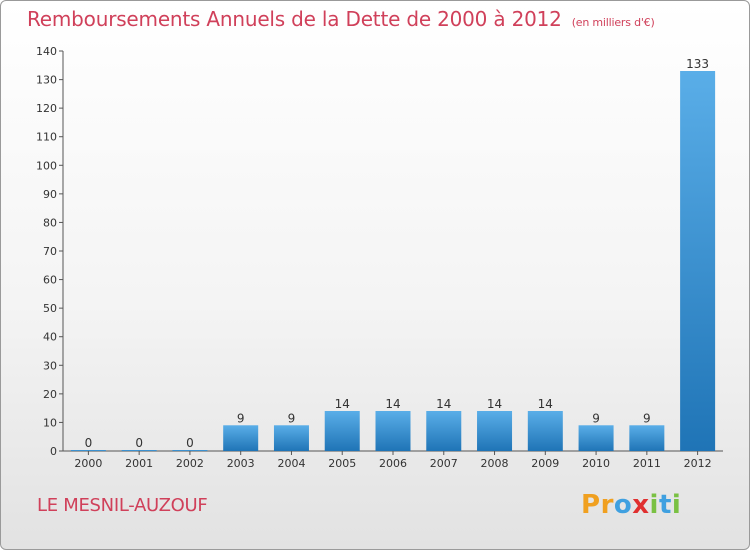 The height and width of the screenshot is (550, 750). What do you see at coordinates (50, 365) in the screenshot?
I see `y-tick-label: 30` at bounding box center [50, 365].